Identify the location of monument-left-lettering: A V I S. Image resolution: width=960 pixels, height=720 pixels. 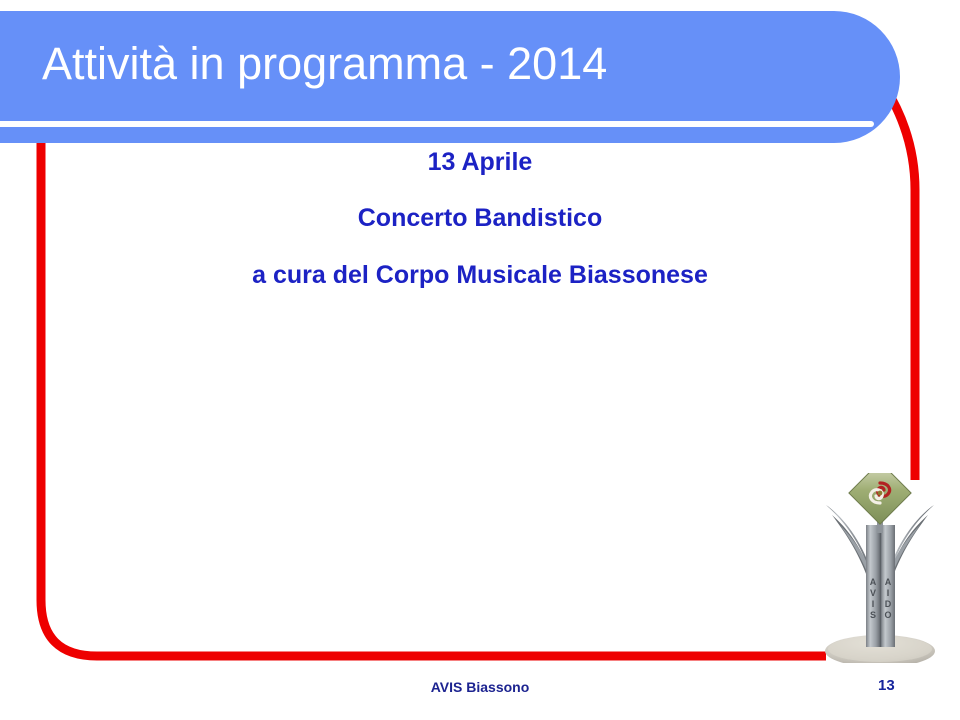
(873, 598).